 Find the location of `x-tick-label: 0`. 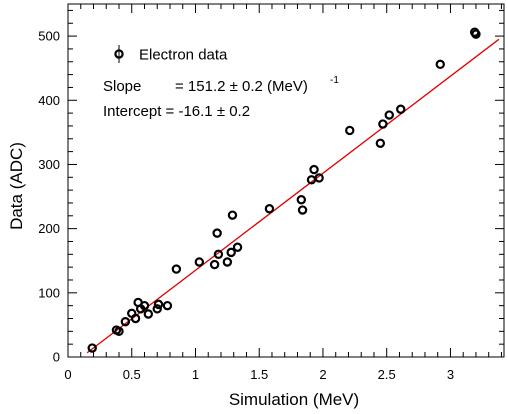

x-tick-label: 0 is located at coordinates (67, 374).